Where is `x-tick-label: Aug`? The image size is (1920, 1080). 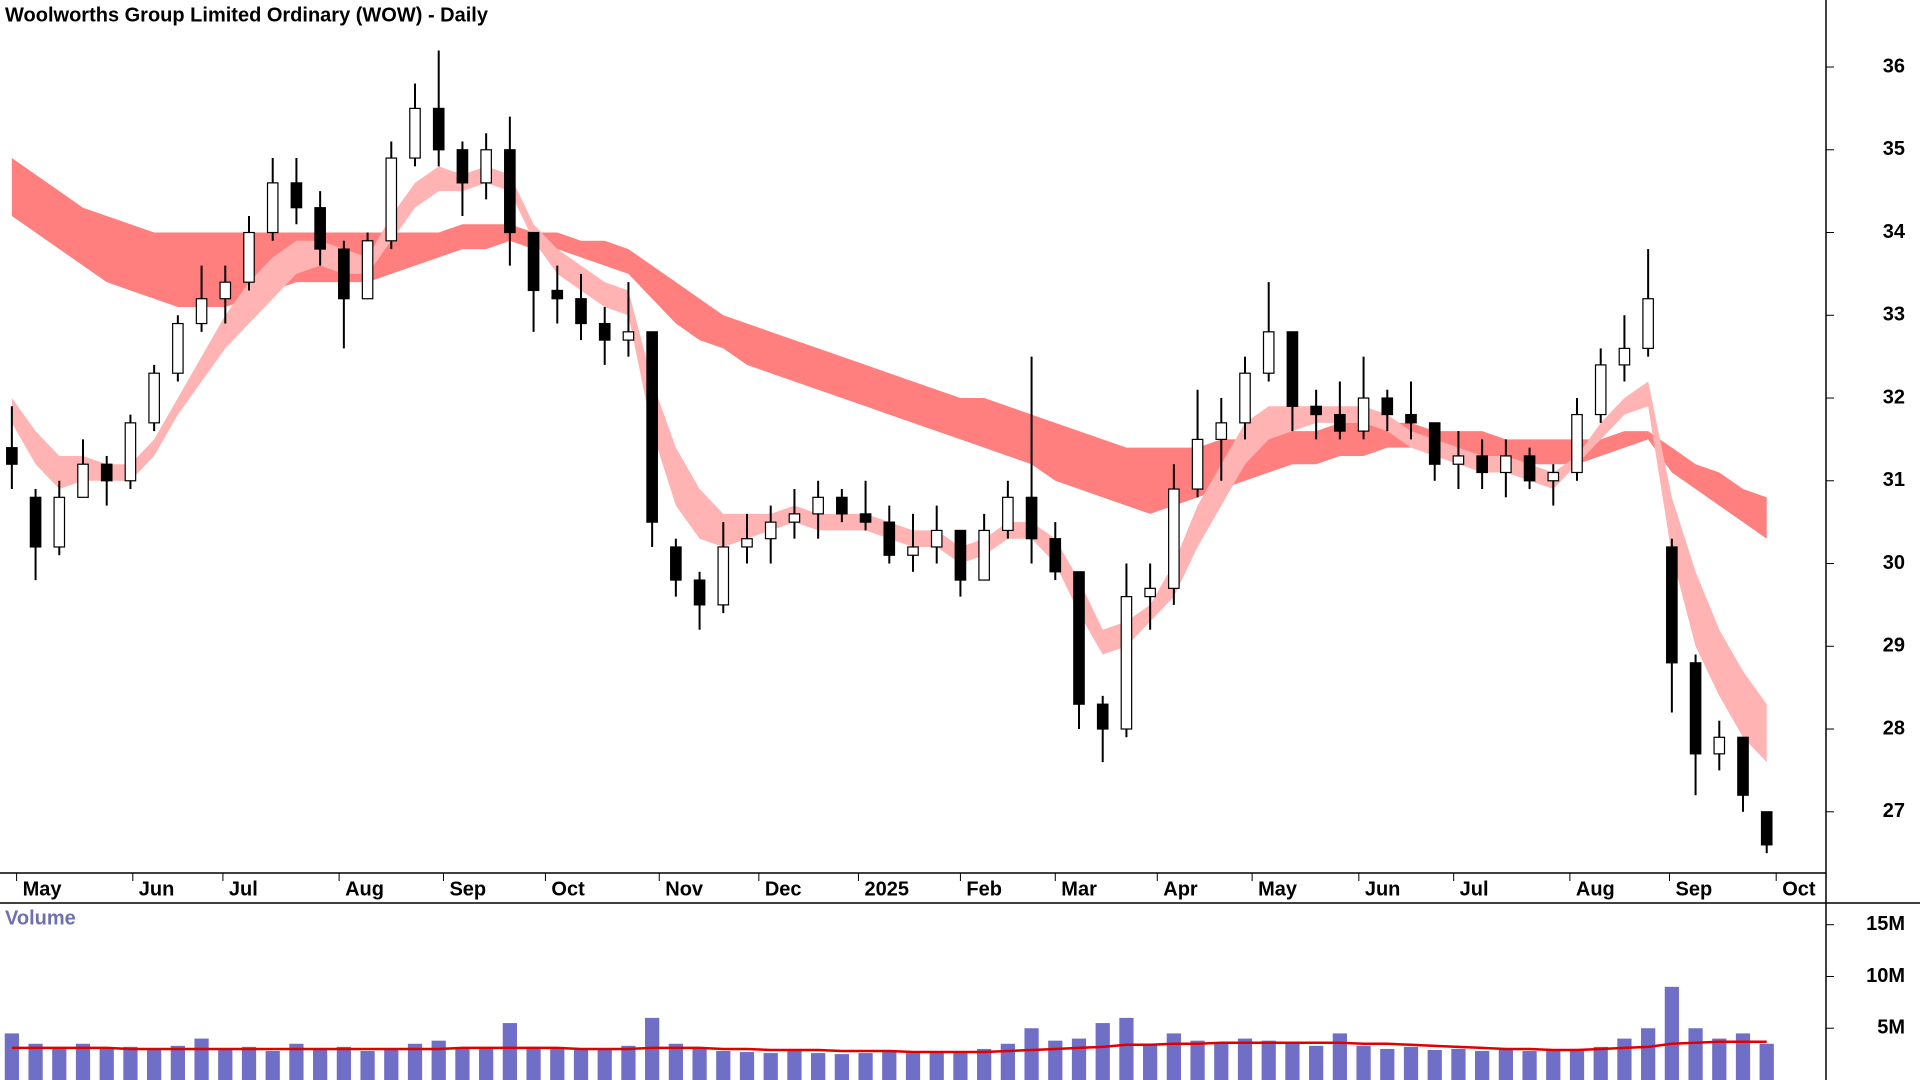
x-tick-label: Aug is located at coordinates (1595, 889).